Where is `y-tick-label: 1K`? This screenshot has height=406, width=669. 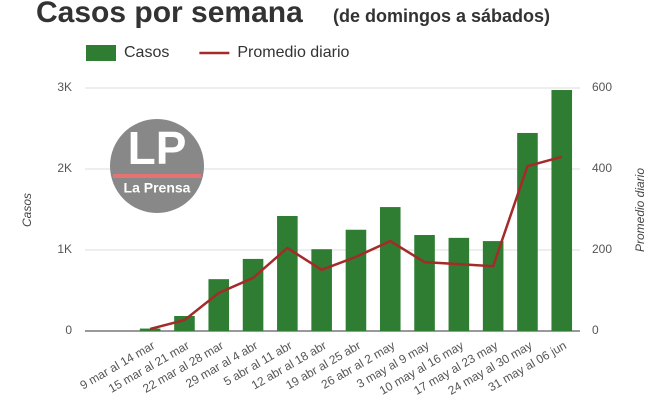
y-tick-label: 1K is located at coordinates (64, 249).